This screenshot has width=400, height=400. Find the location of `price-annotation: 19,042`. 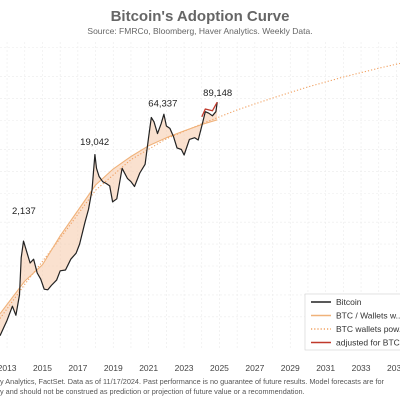

price-annotation: 19,042 is located at coordinates (94, 142).